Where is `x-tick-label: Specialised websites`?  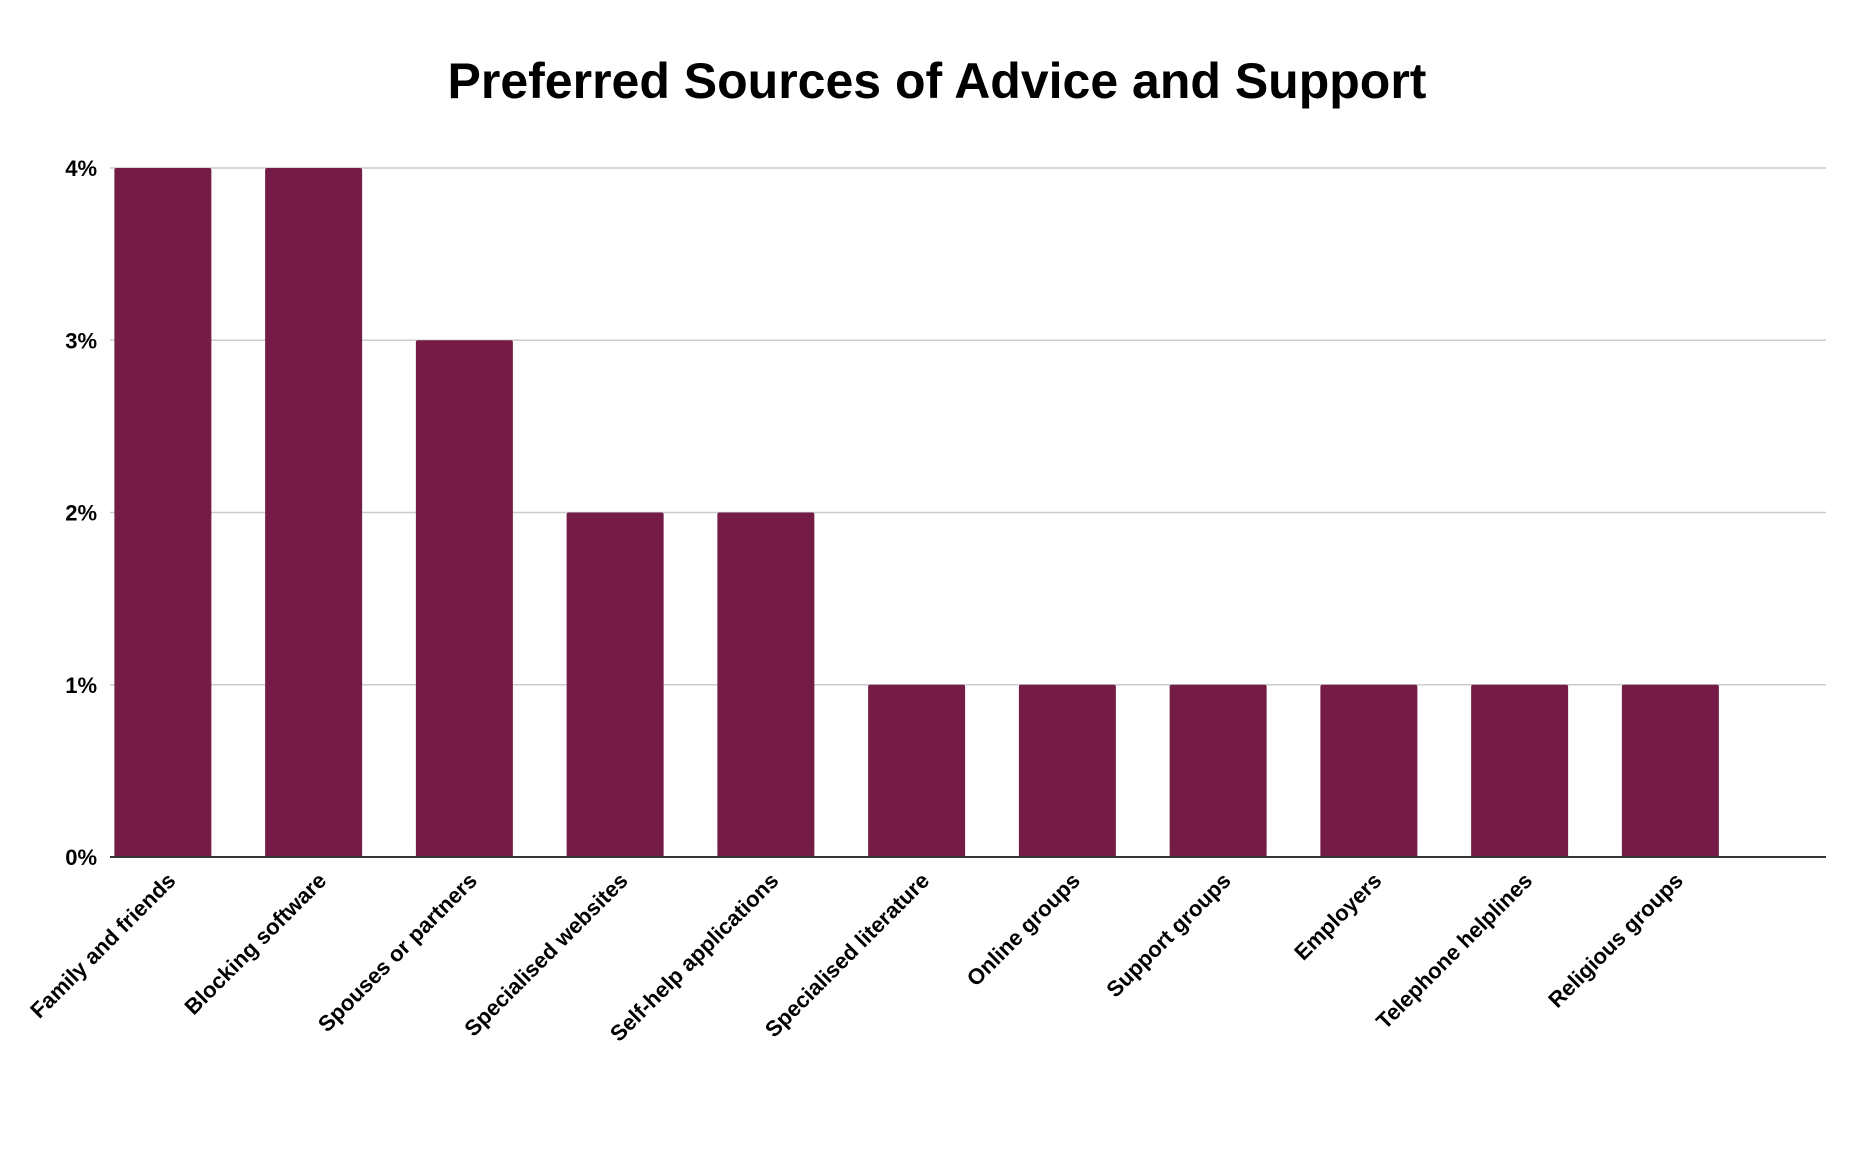
x-tick-label: Specialised websites is located at coordinates (545, 954).